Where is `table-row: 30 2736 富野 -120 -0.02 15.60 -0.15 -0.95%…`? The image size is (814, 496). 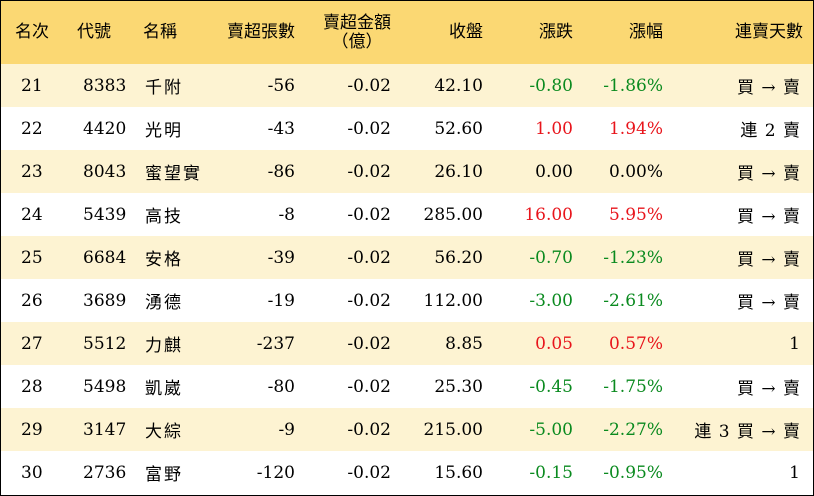
table-row: 30 2736 富野 -120 -0.02 15.60 -0.15 -0.95%… is located at coordinates (407, 472).